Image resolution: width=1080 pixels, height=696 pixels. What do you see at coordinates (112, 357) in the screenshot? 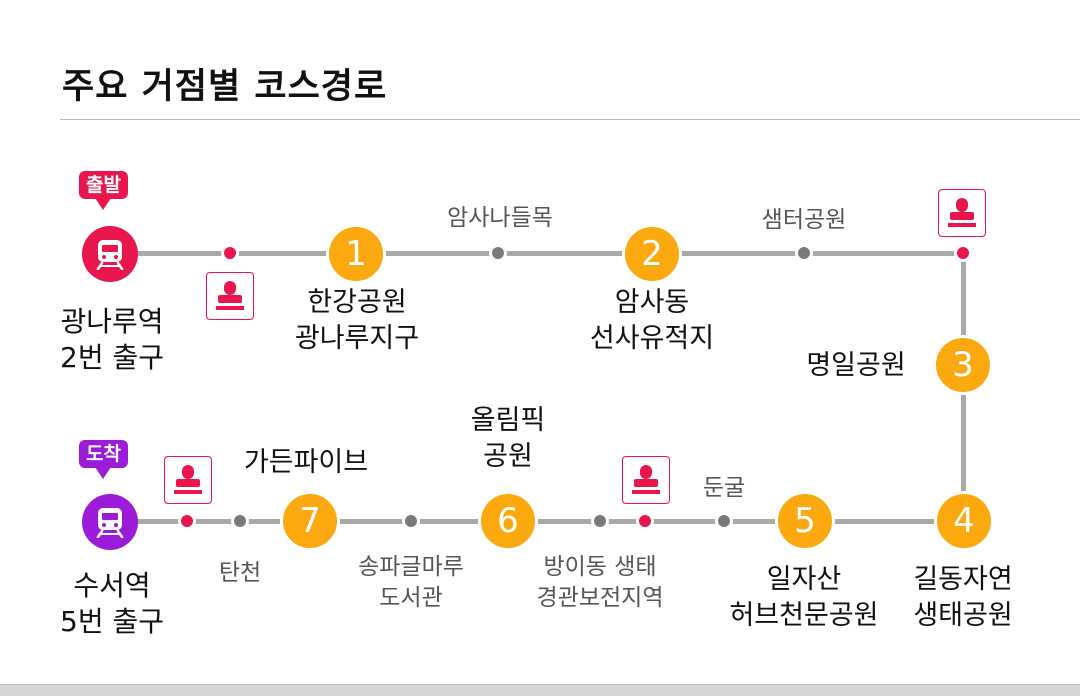
I see `start-name-line2: 2번 출구` at bounding box center [112, 357].